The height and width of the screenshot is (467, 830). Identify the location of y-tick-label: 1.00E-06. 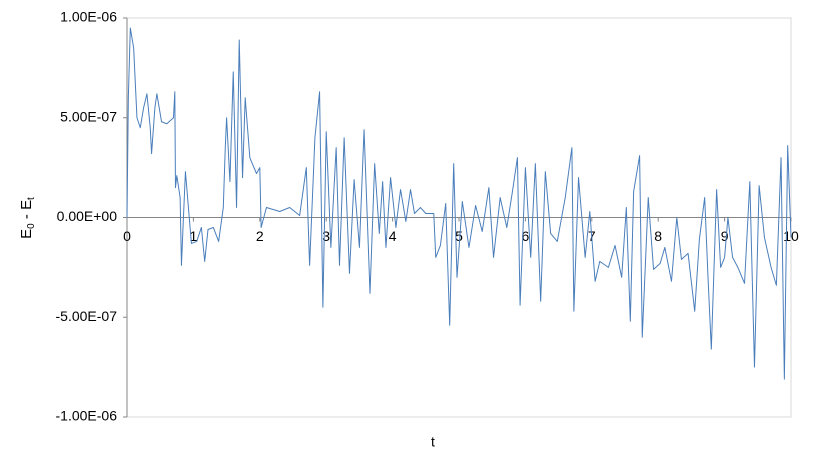
(88, 17).